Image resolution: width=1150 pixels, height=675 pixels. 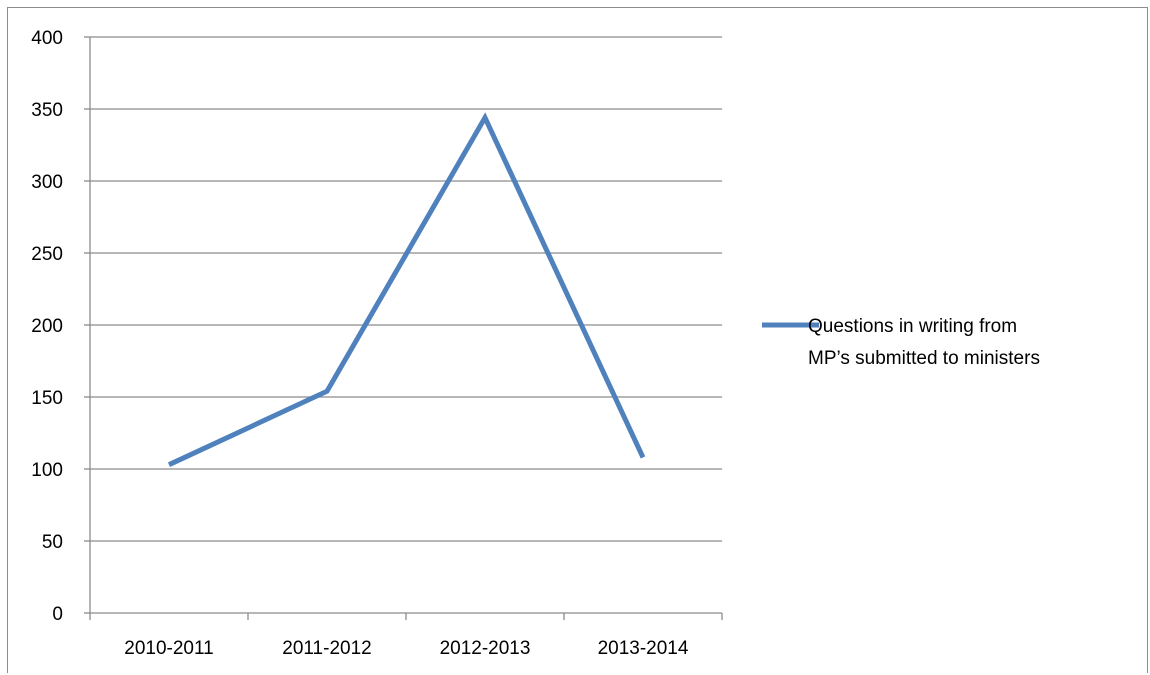 What do you see at coordinates (47, 254) in the screenshot?
I see `y-tick-label: 250` at bounding box center [47, 254].